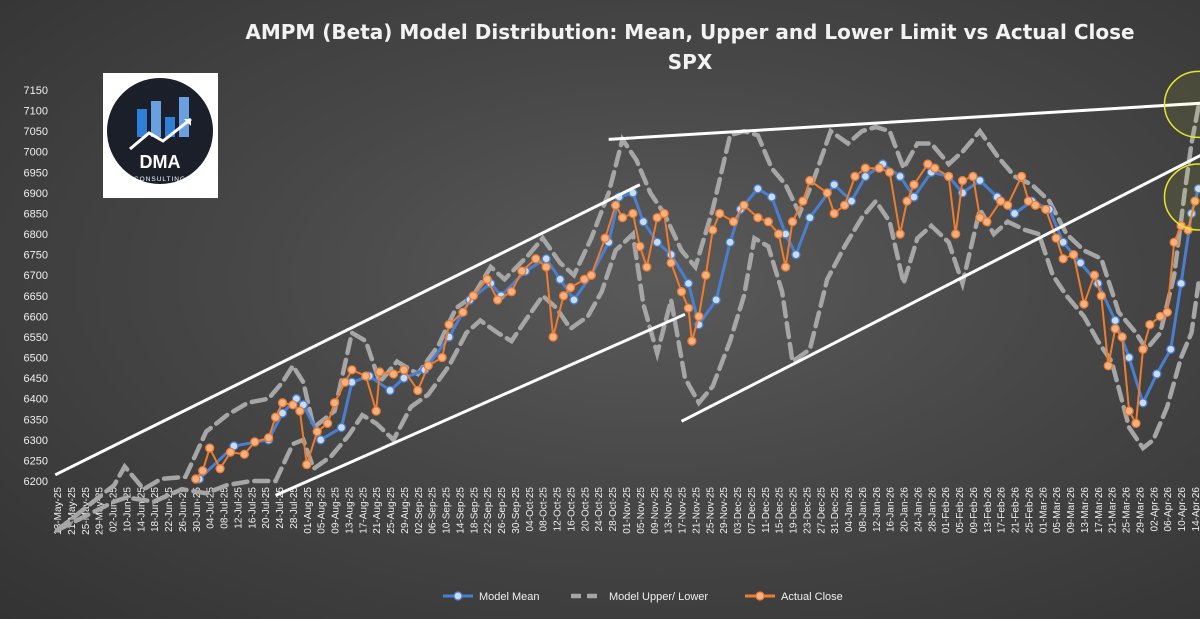 Image resolution: width=1200 pixels, height=619 pixels. What do you see at coordinates (946, 510) in the screenshot?
I see `x-tick-label: 01-Feb-26` at bounding box center [946, 510].